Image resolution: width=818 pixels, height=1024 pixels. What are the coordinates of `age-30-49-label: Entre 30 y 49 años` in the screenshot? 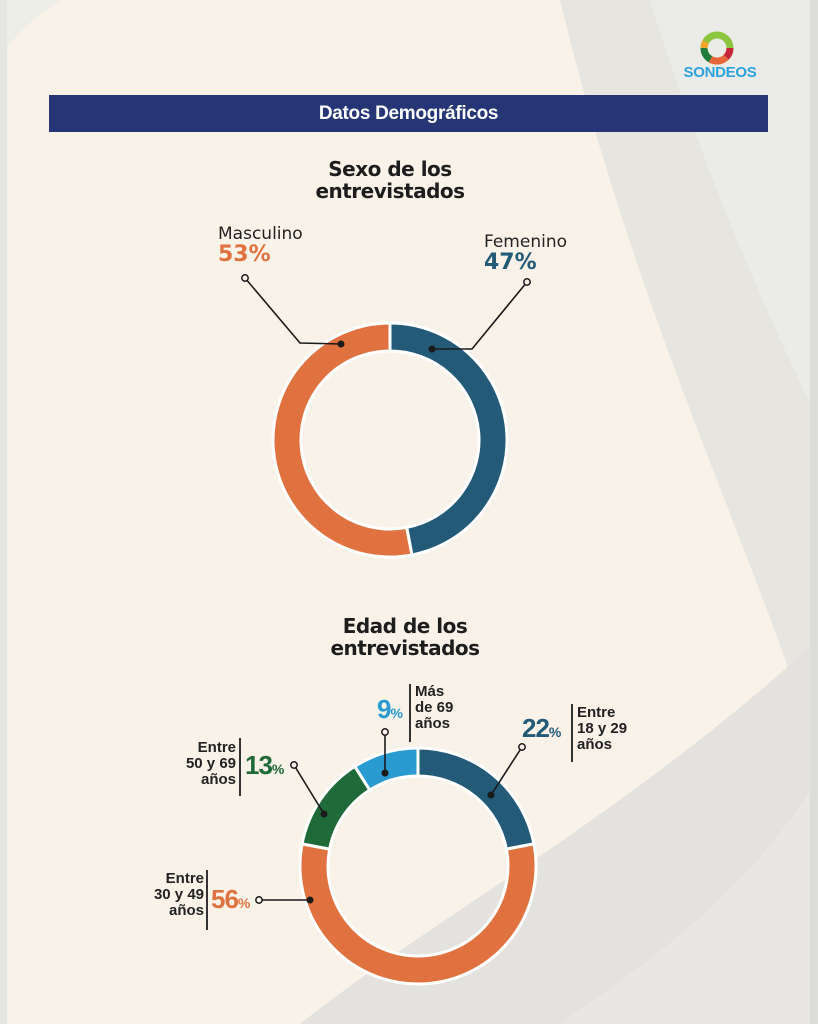 It's located at (172, 895).